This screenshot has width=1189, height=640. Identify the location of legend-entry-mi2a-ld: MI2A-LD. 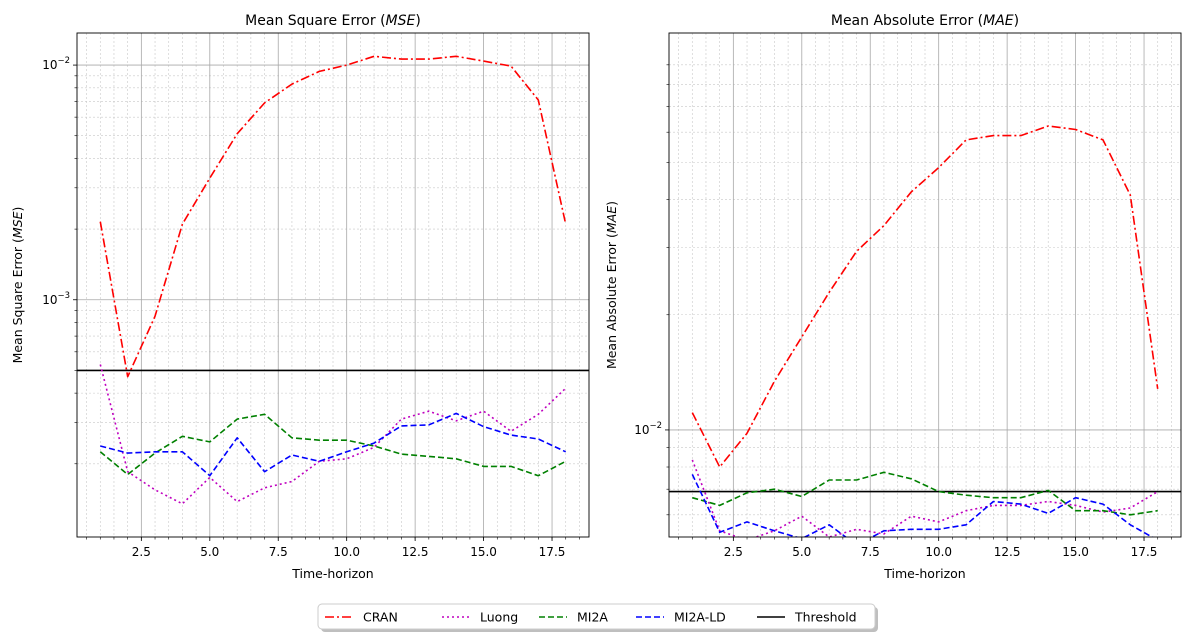
(681, 617).